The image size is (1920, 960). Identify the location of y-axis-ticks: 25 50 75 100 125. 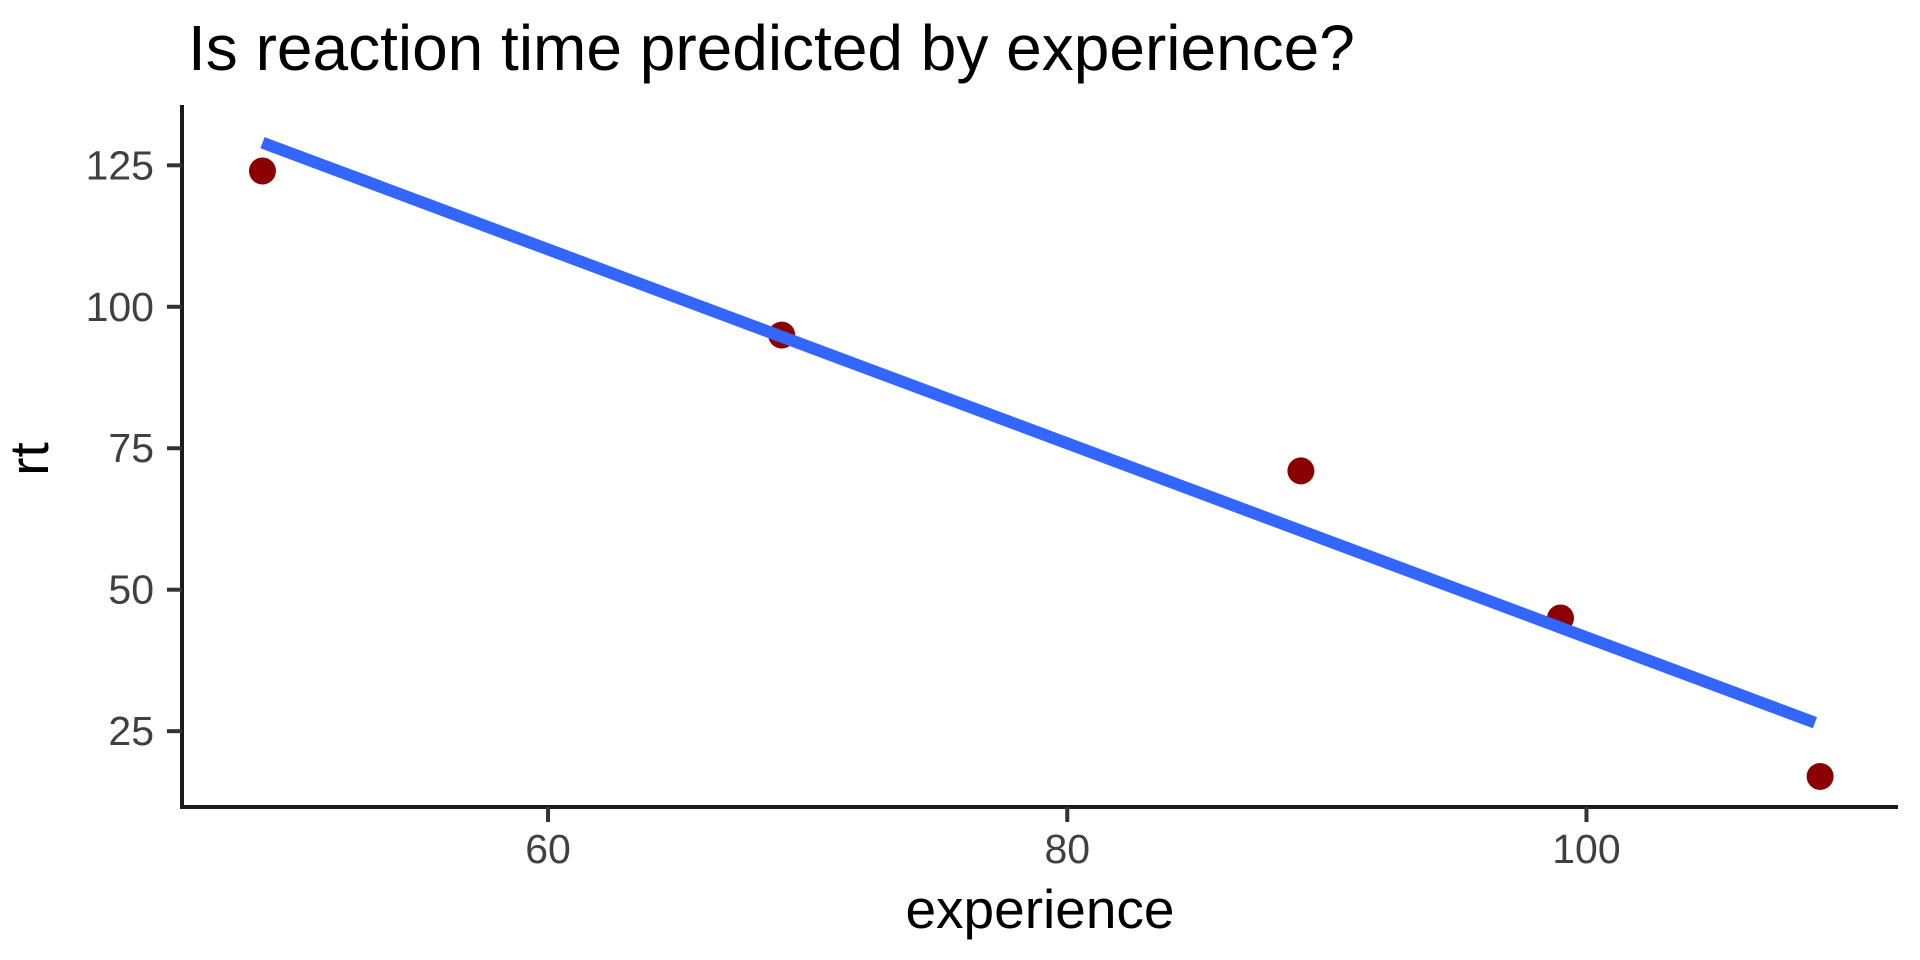
(134, 448).